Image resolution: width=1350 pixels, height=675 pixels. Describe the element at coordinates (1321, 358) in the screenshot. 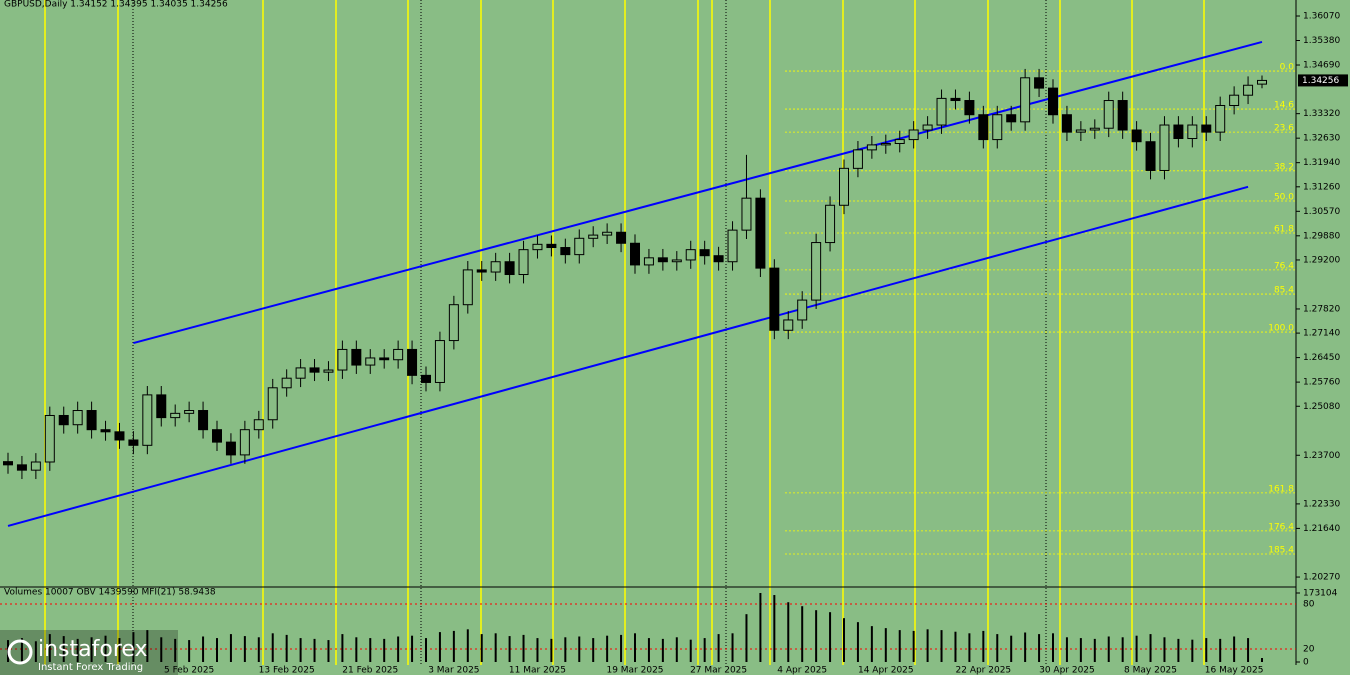

I see `y-tick-label: 1.26450` at that location.